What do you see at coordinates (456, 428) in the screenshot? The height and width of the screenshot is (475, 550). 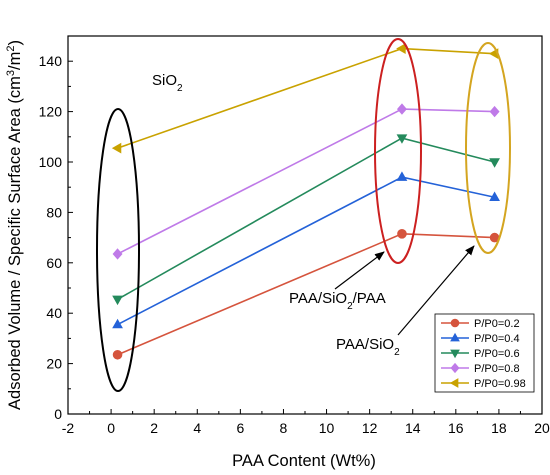 I see `x-tick-label: 16` at bounding box center [456, 428].